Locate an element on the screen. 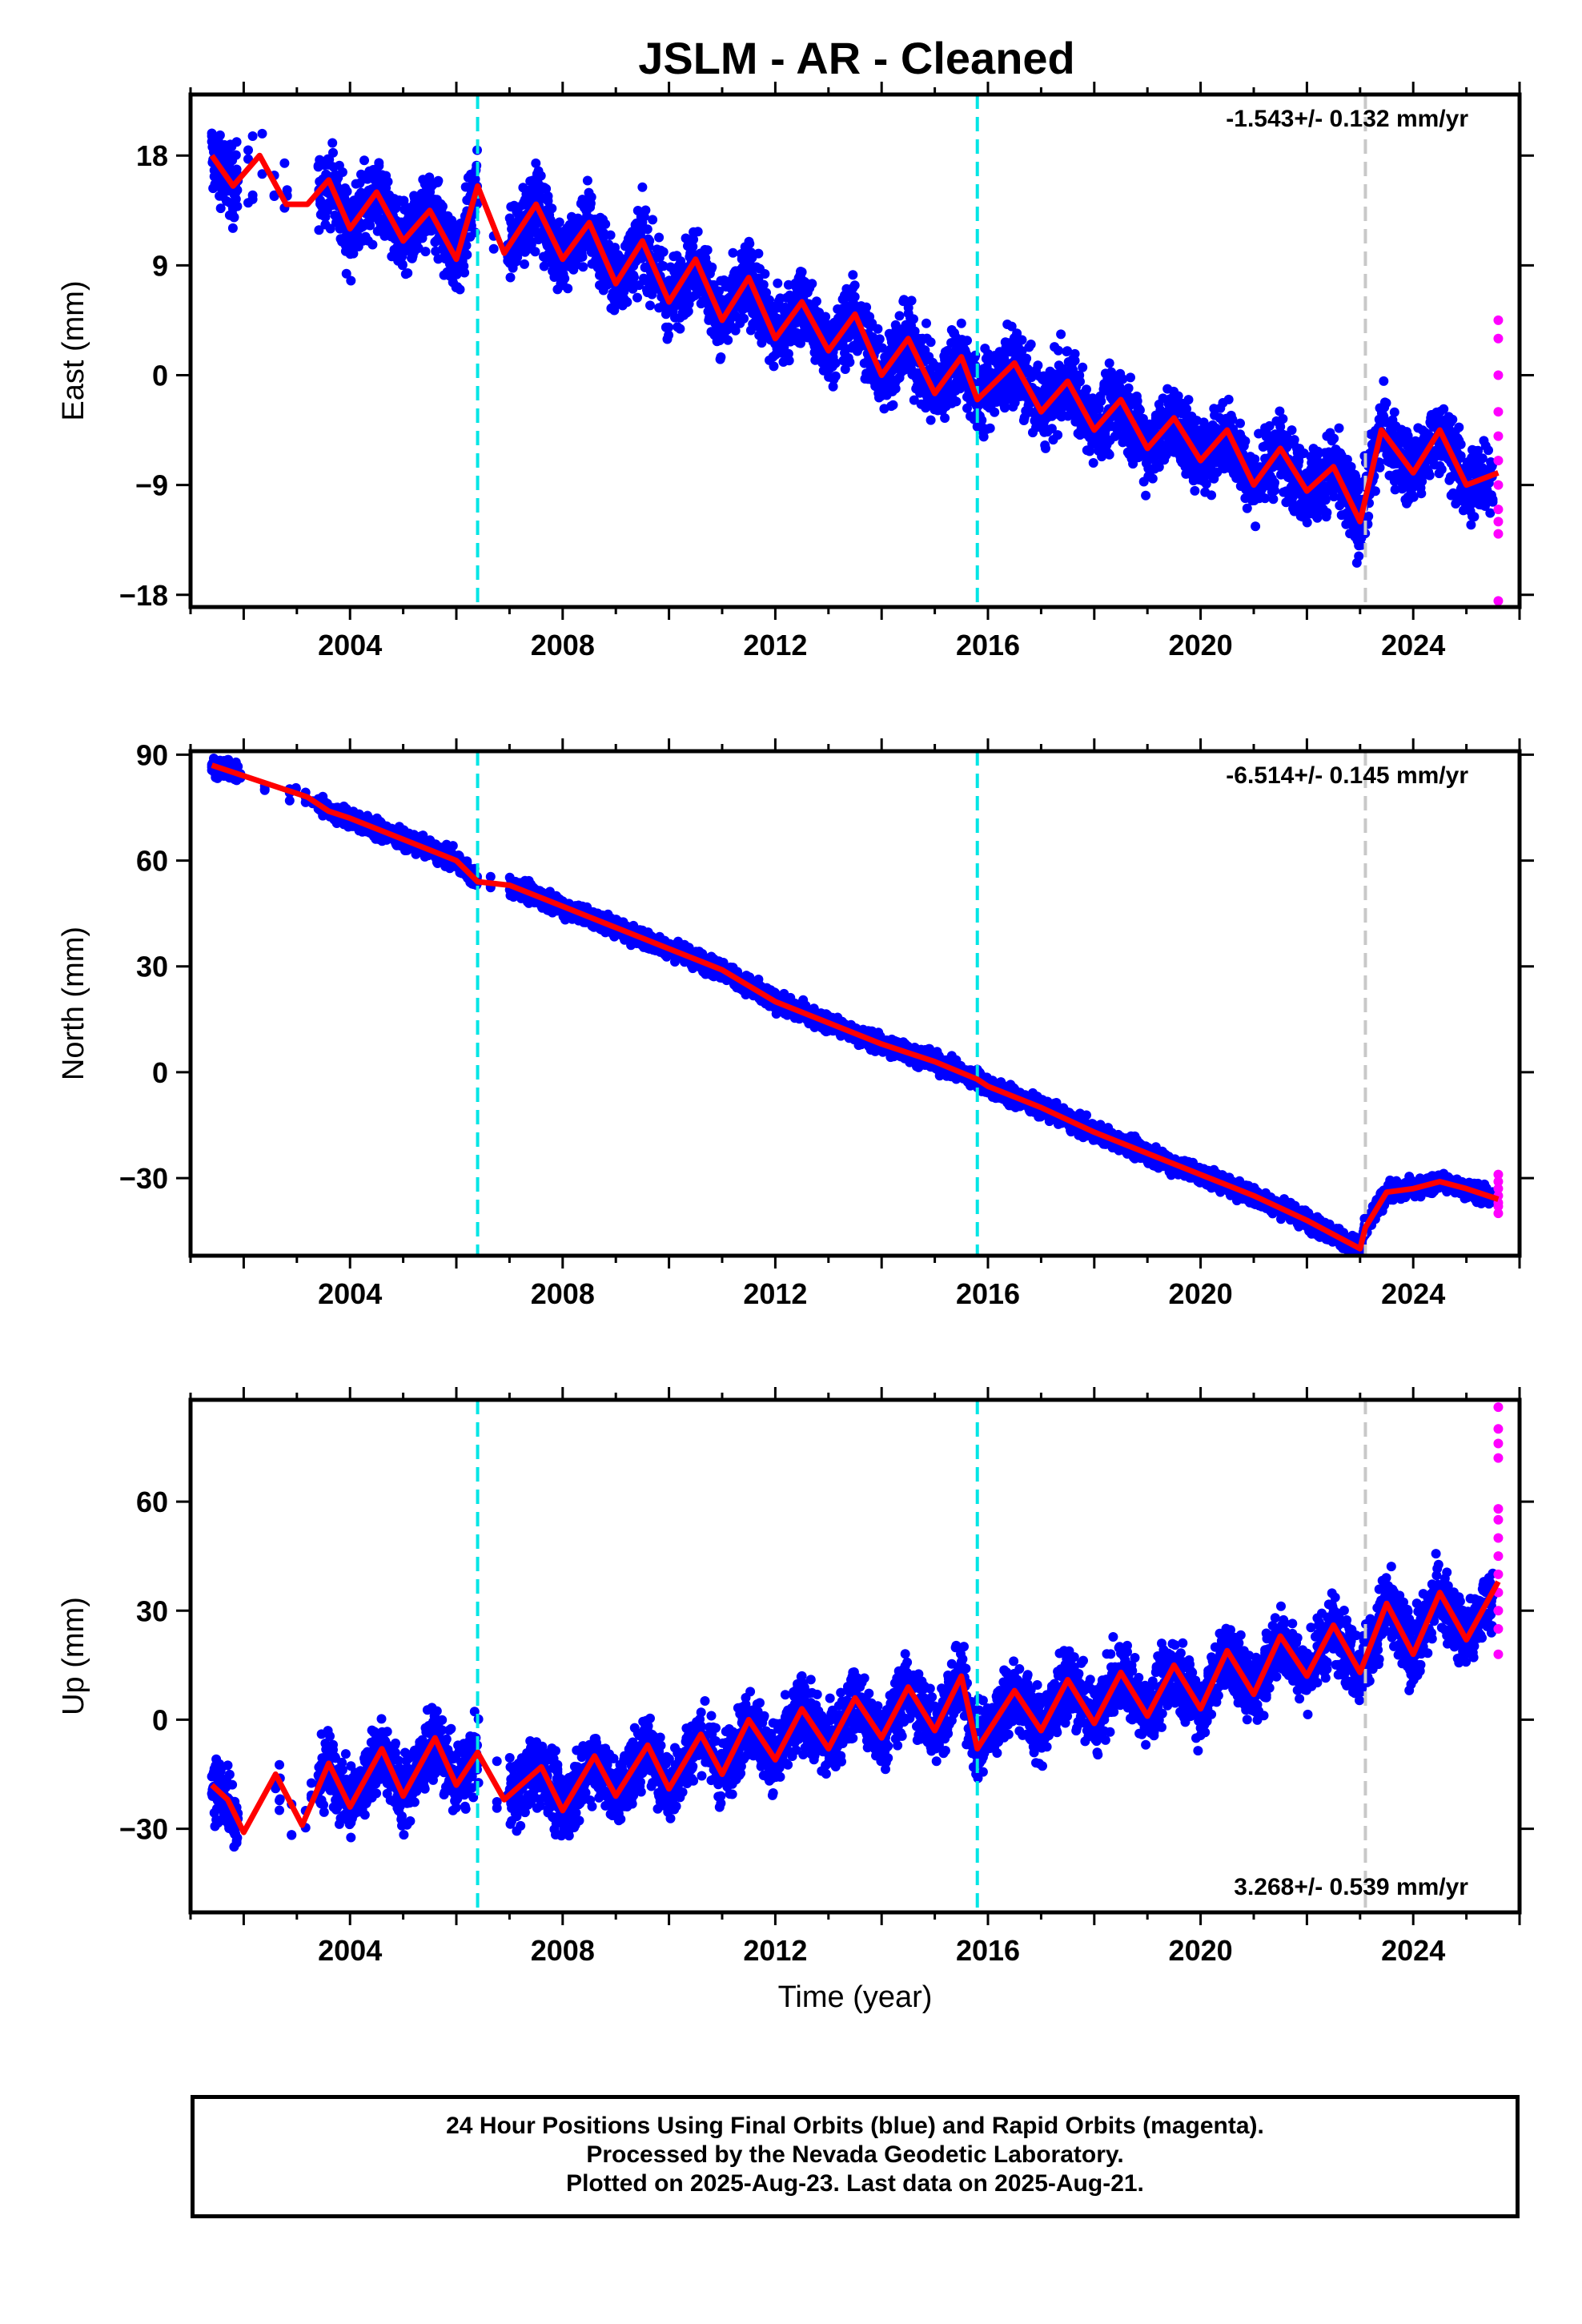 The height and width of the screenshot is (2324, 1582). east-x-tick-label: 2024 is located at coordinates (1413, 645).